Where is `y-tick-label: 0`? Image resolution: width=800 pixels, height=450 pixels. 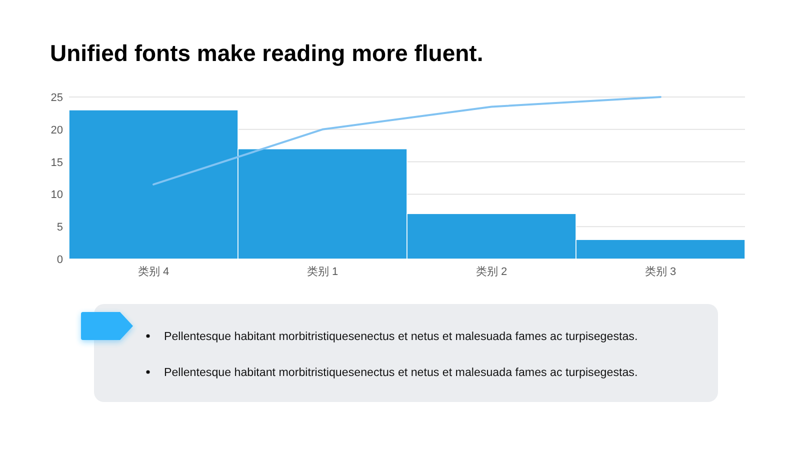
y-tick-label: 0 is located at coordinates (59, 260).